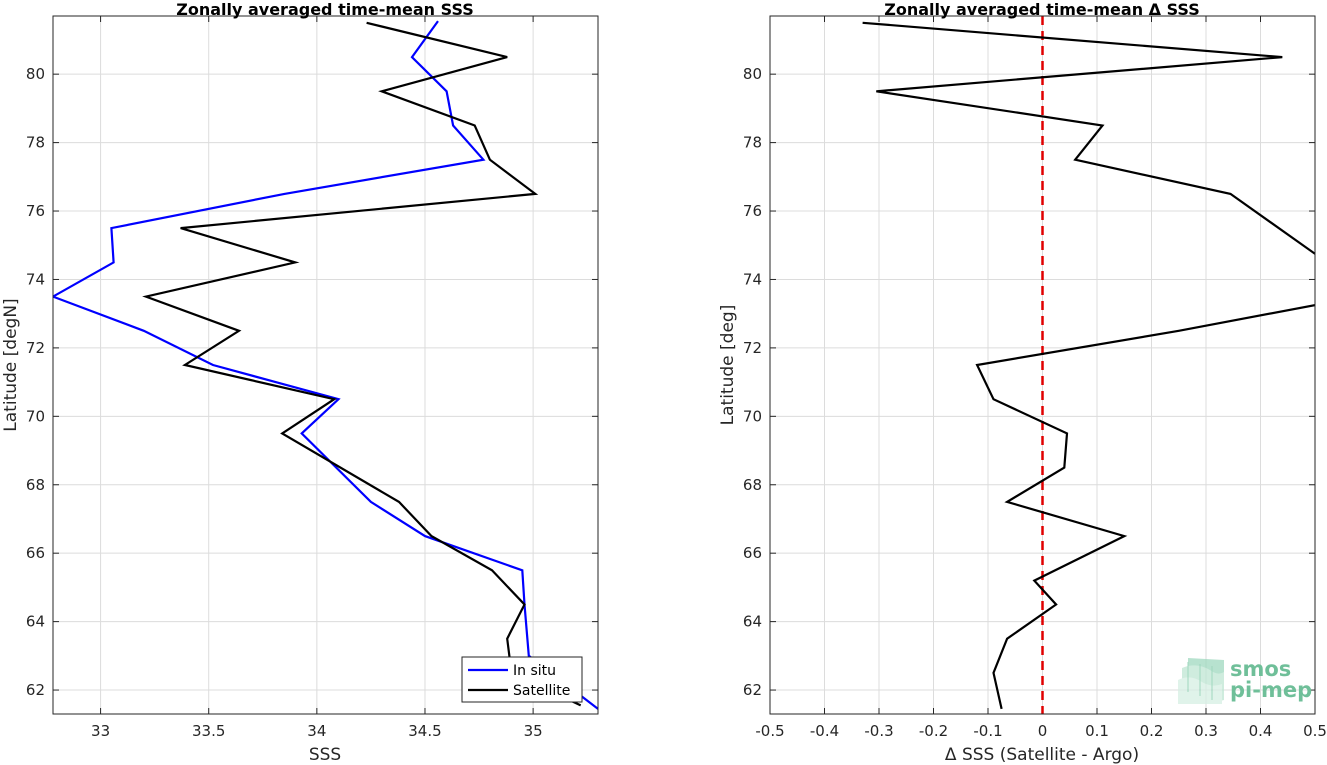 The width and height of the screenshot is (1327, 765). What do you see at coordinates (35, 485) in the screenshot?
I see `left-y-tick-label: 68` at bounding box center [35, 485].